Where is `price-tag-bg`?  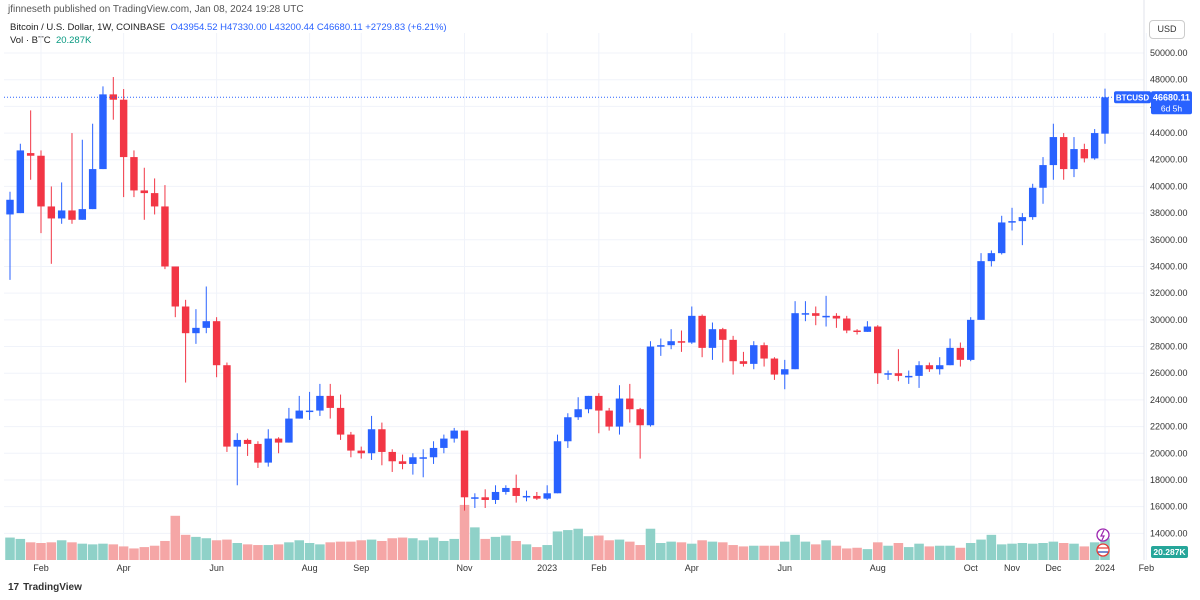 price-tag-bg is located at coordinates (1171, 103).